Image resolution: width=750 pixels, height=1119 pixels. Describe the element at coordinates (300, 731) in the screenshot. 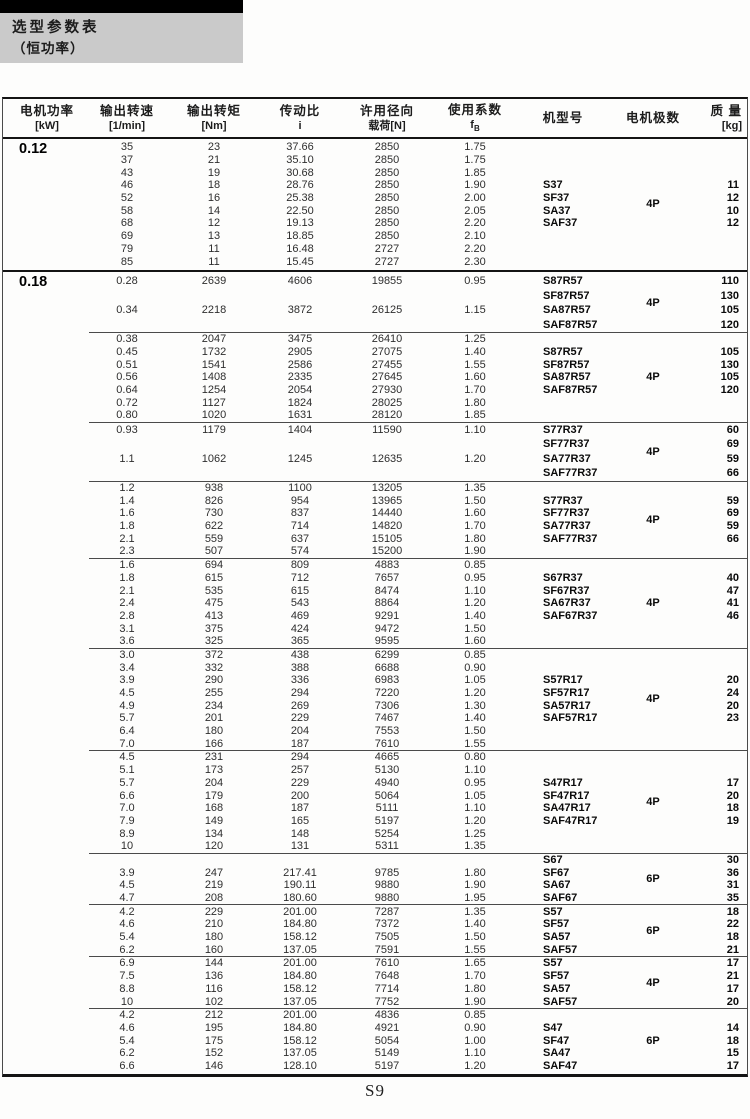

I see `cell-ratio: 204` at that location.